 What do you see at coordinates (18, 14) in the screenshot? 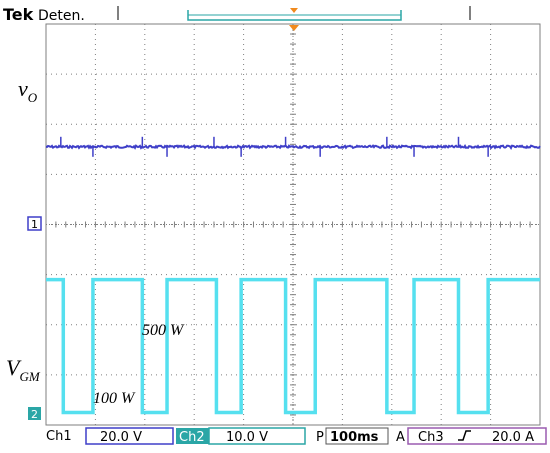
I see `brand-logo: Tek` at bounding box center [18, 14].